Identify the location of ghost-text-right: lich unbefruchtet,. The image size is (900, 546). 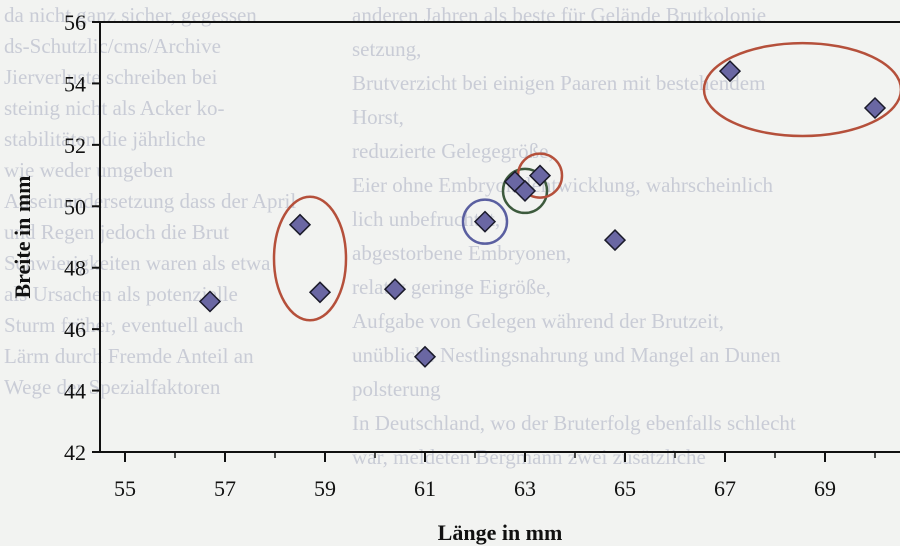
(426, 219).